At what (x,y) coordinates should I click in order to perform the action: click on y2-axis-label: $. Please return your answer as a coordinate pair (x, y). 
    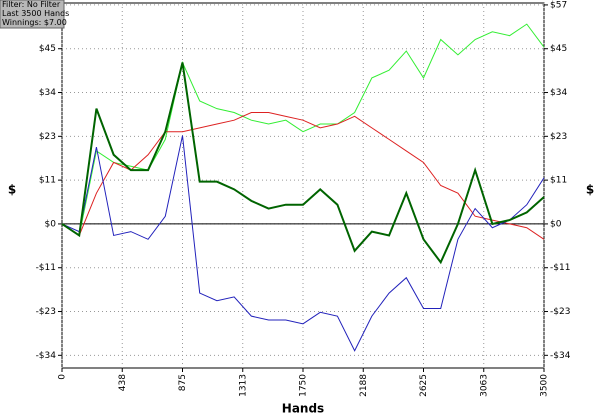
    Looking at the image, I should click on (590, 190).